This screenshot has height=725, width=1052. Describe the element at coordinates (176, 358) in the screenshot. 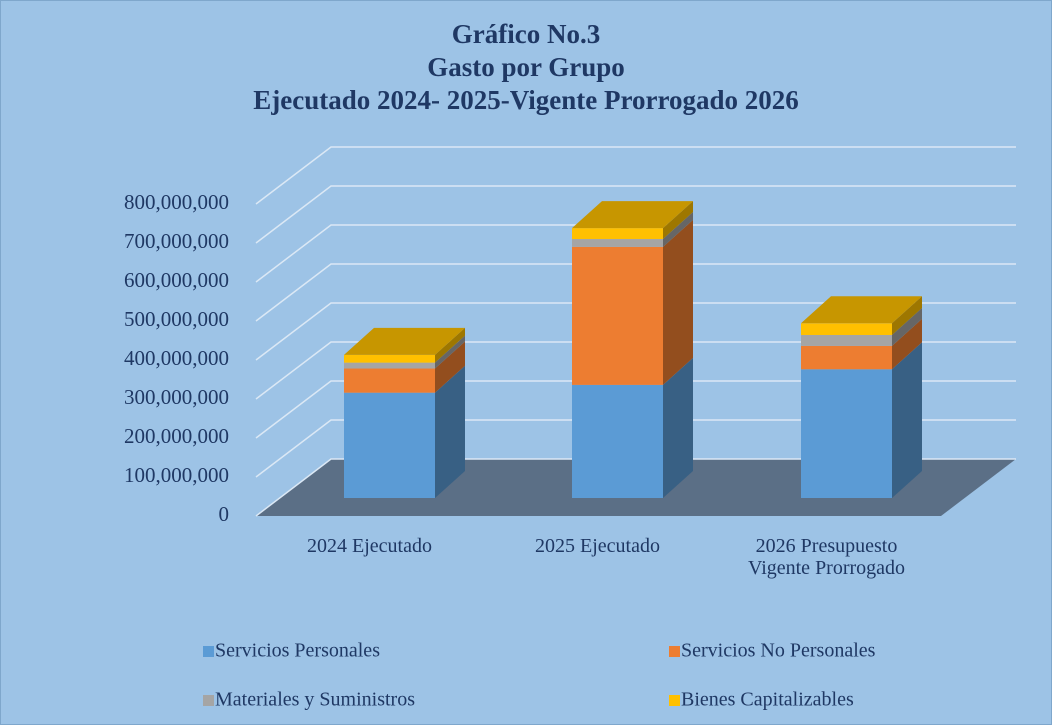

I see `y-tick-label: 400,000,000` at that location.